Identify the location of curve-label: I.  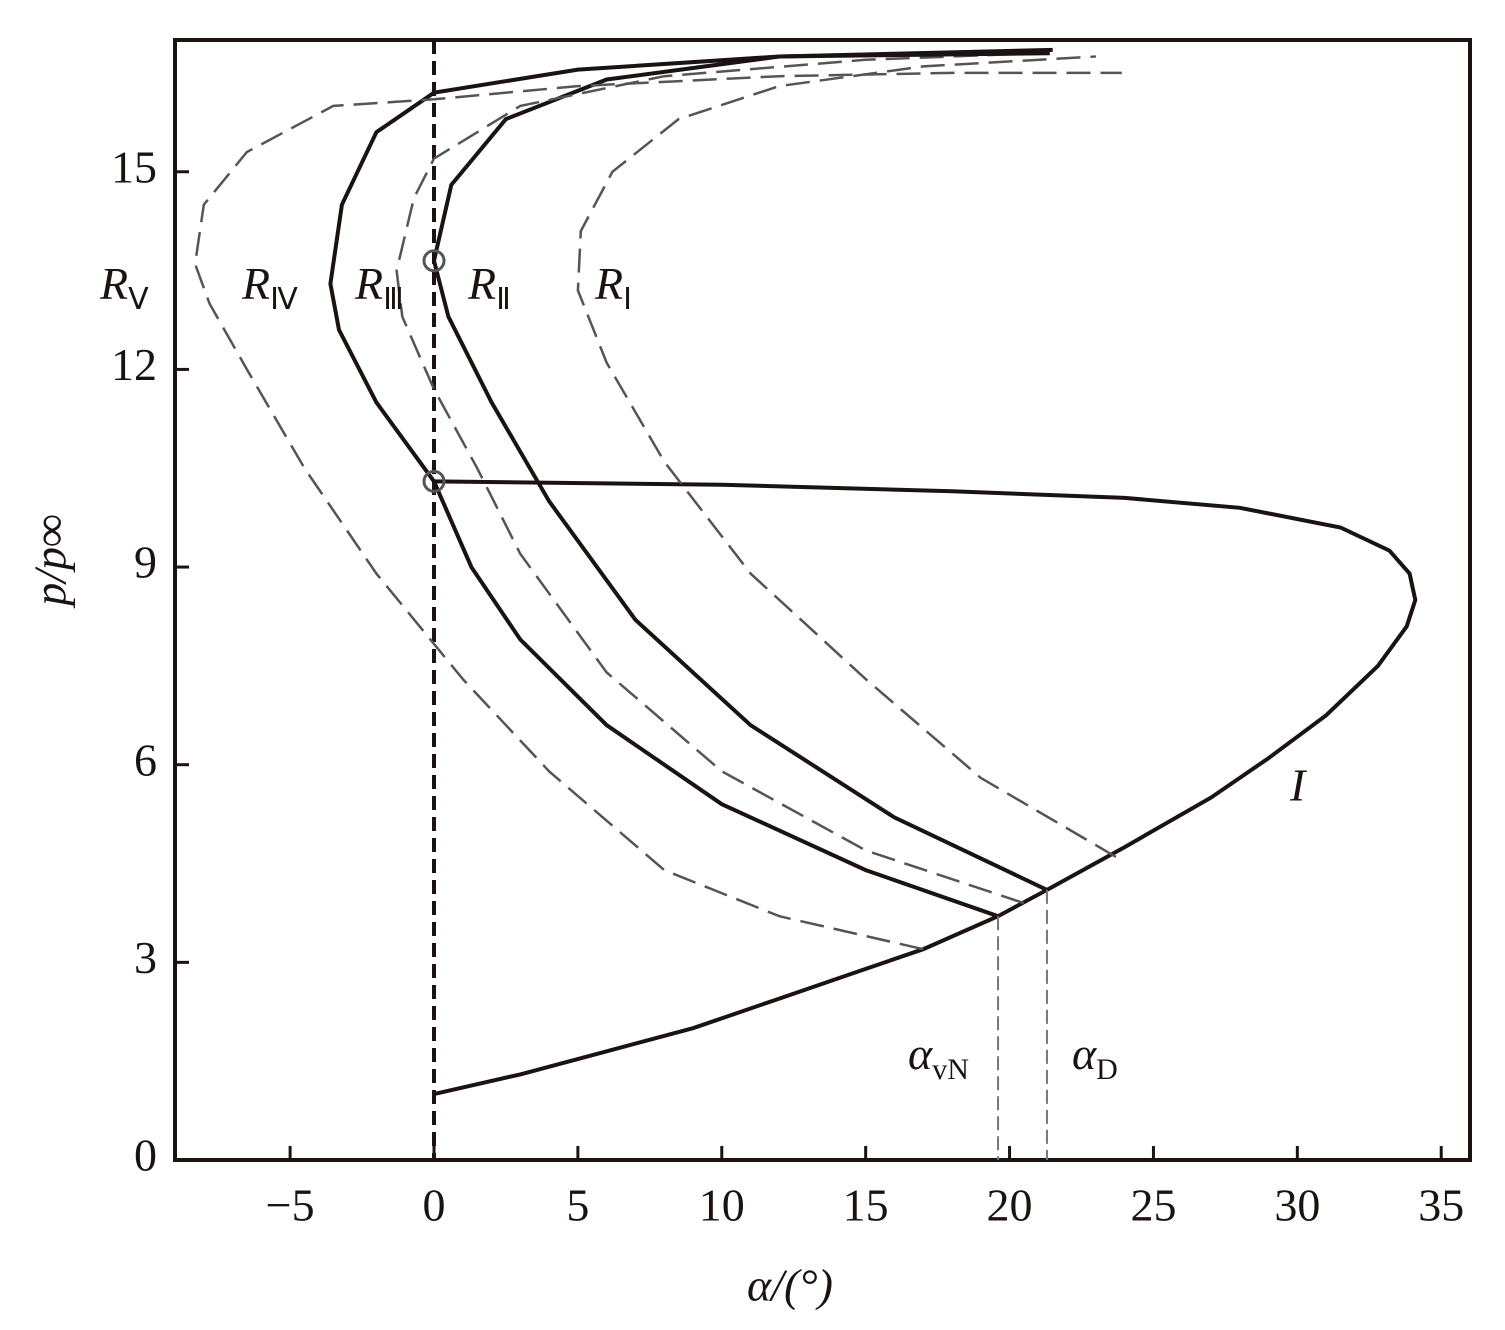
(1298, 785).